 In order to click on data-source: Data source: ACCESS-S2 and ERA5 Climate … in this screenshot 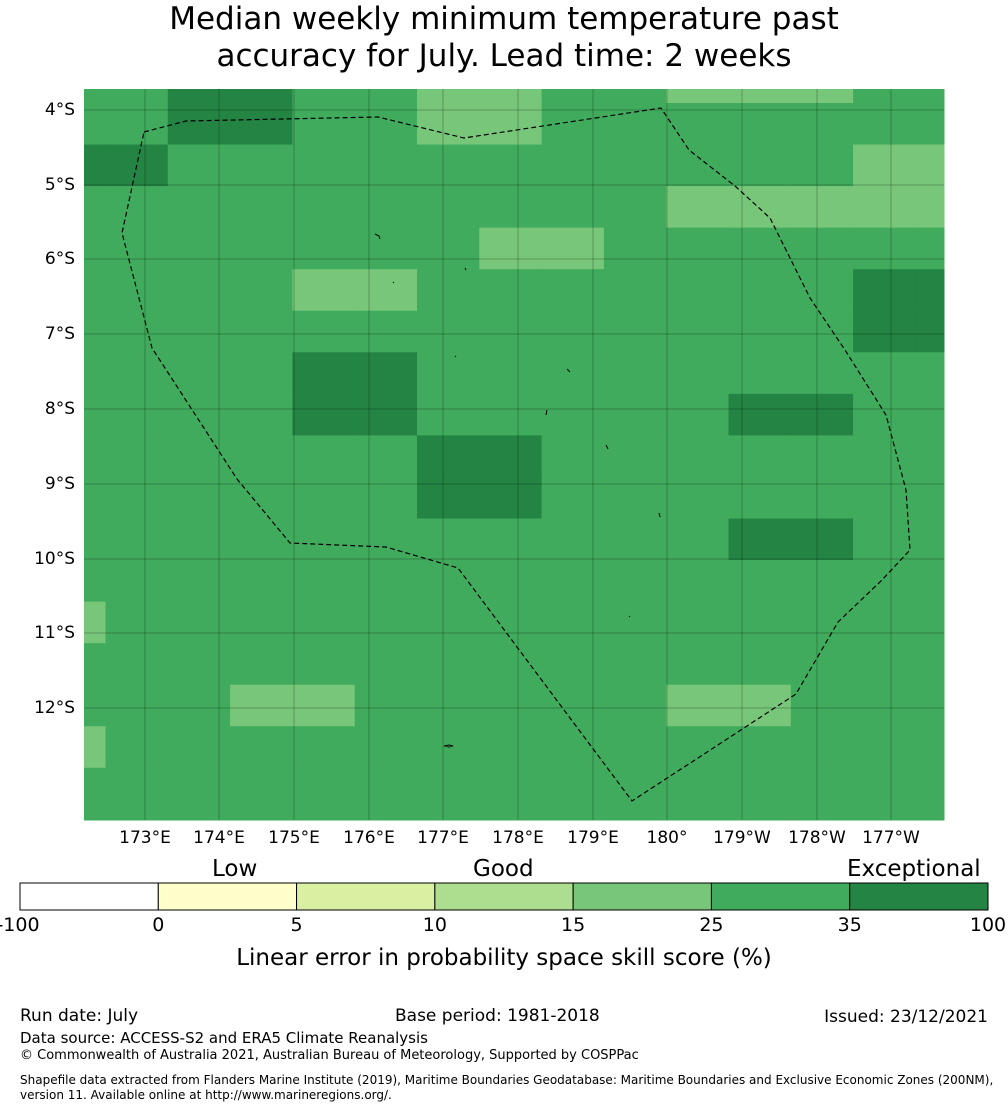, I will do `click(224, 1038)`.